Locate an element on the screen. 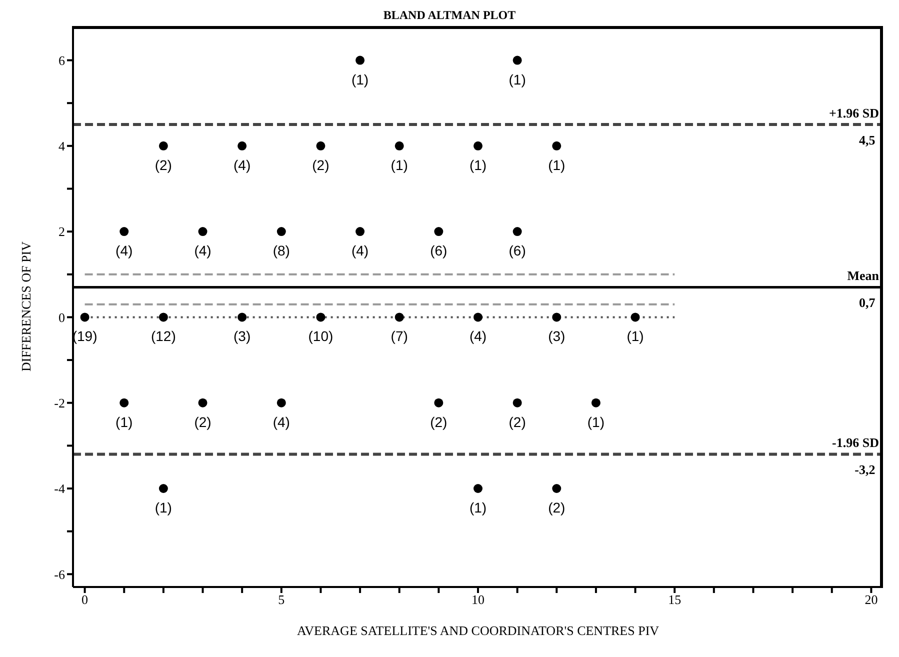 The image size is (899, 657). annotation: 0,7 is located at coordinates (867, 302).